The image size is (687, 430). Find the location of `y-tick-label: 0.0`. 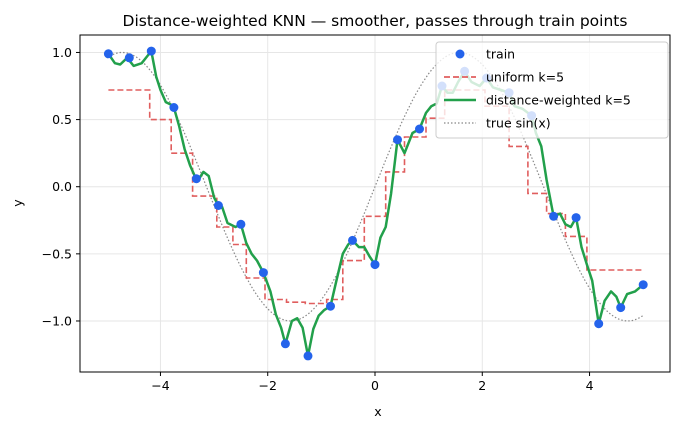

y-tick-label: 0.0 is located at coordinates (62, 186).